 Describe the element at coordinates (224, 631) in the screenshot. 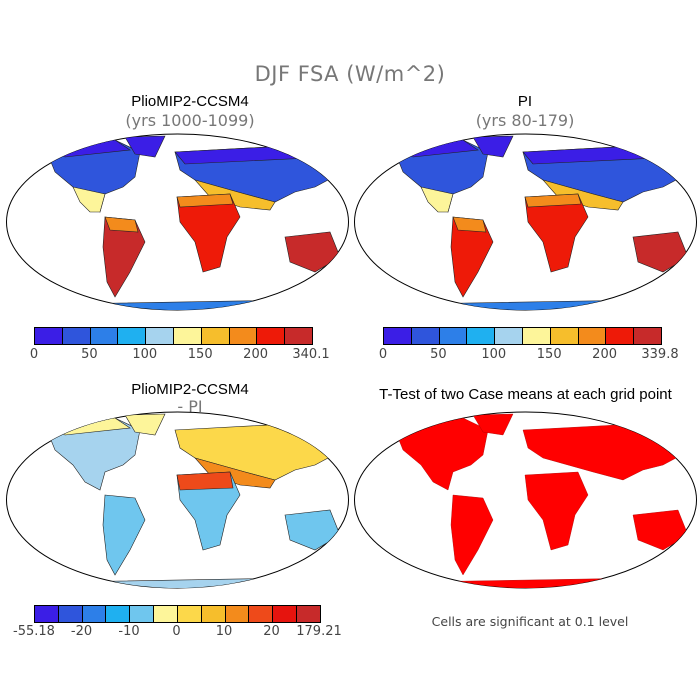

I see `colorbar-tick-label: 10` at that location.